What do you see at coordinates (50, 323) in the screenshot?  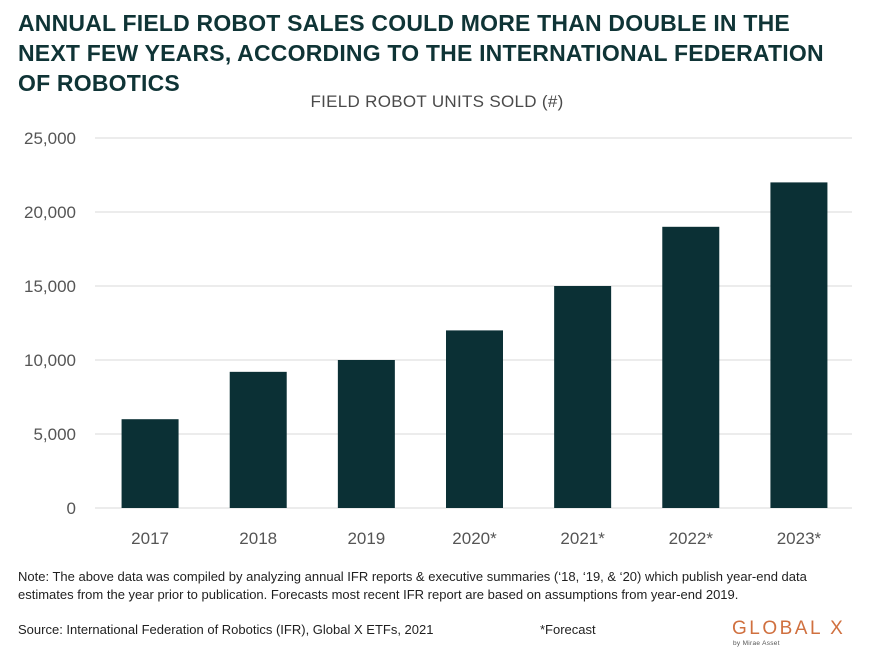 I see `y-axis-ticks: 0 5,000 10,000 15,000 20,000 25,000` at bounding box center [50, 323].